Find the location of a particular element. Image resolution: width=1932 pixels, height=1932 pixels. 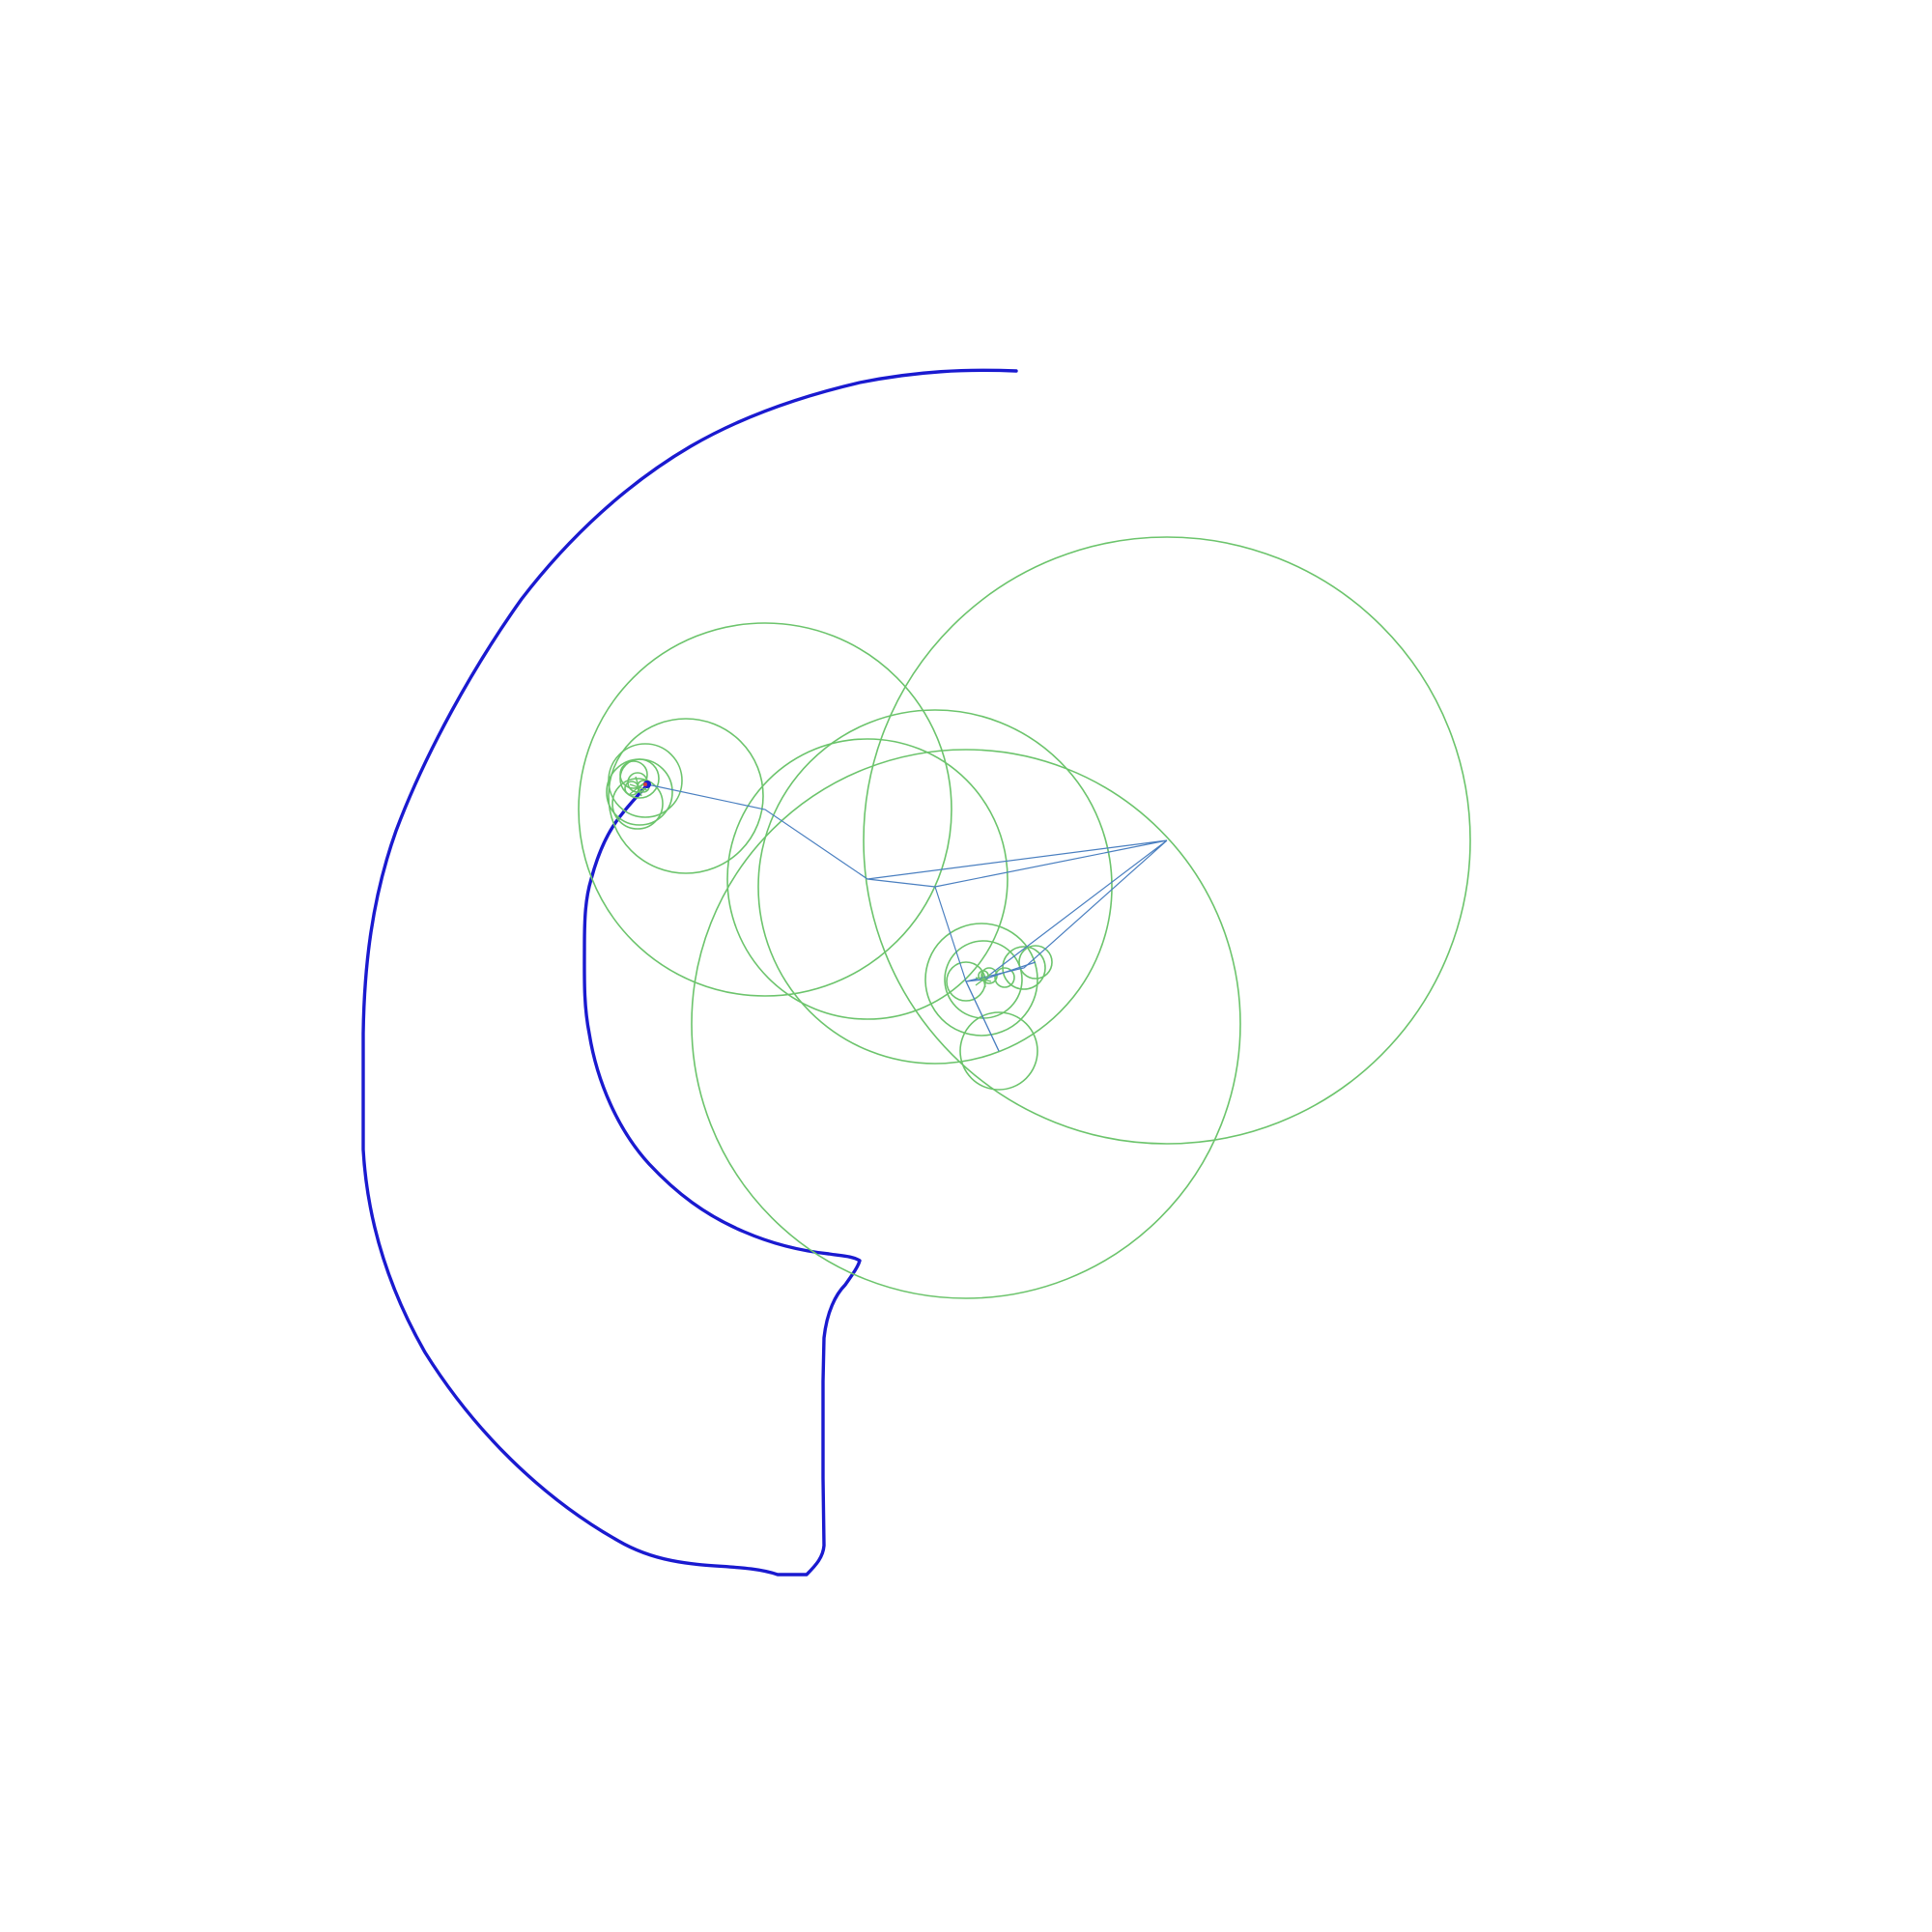

epicycle-clusters is located at coordinates (810, 882).